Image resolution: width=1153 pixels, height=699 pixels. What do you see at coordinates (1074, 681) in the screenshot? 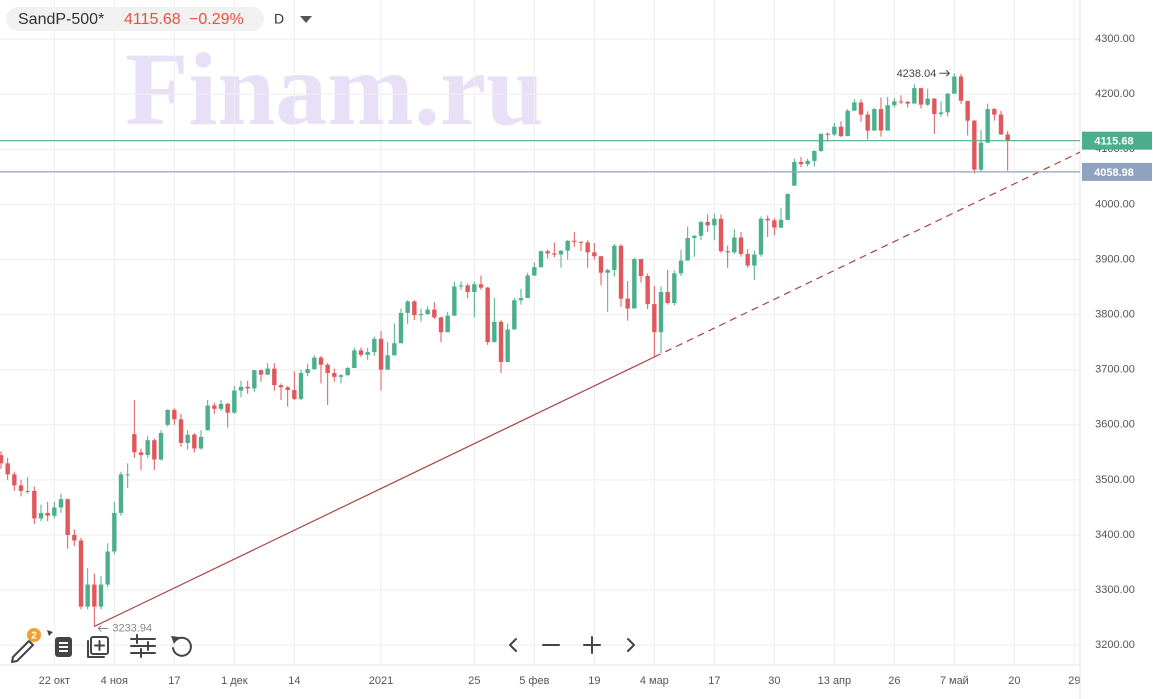
I see `x-tick-label: 29` at bounding box center [1074, 681].